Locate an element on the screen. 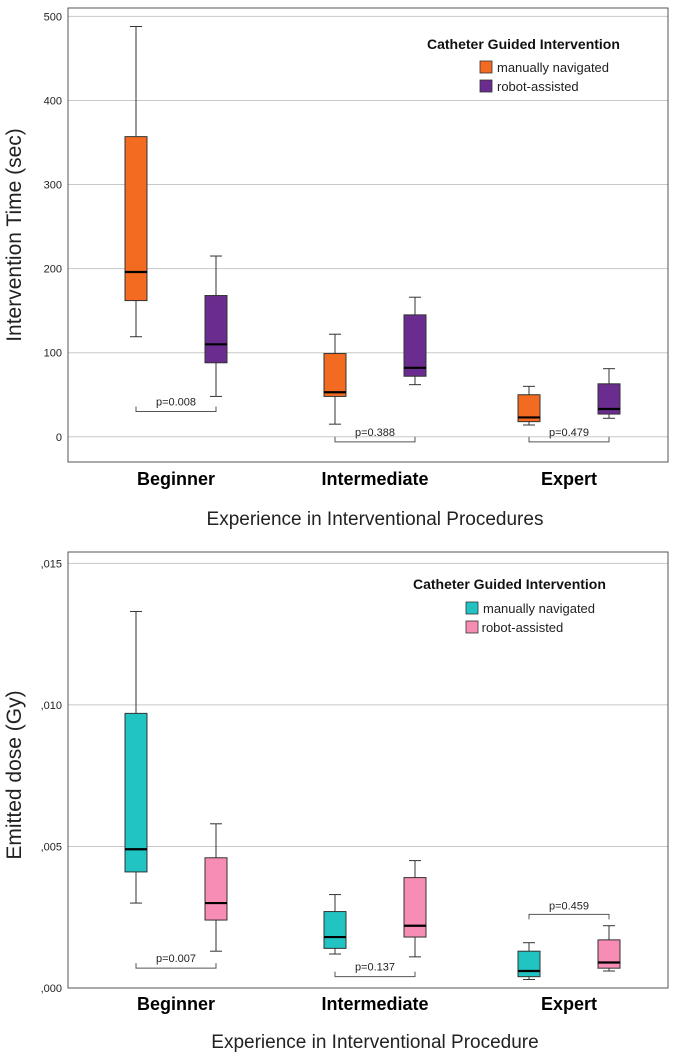  p-value-bracket: p=0.137 is located at coordinates (375, 970).